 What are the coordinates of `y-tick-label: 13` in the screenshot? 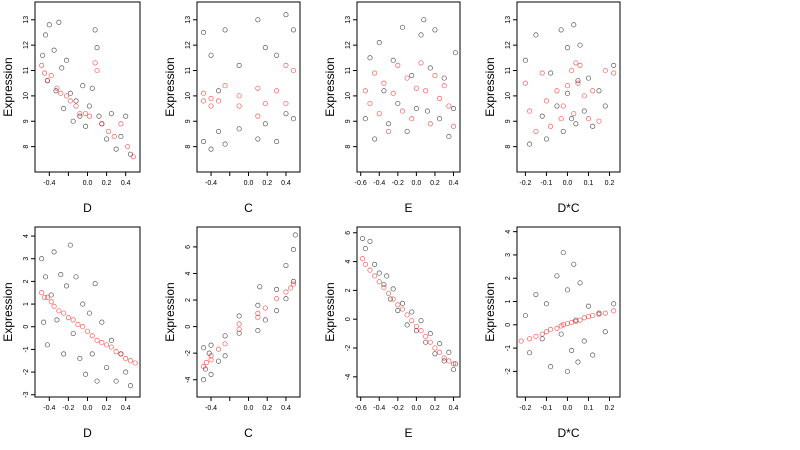 It's located at (348, 20).